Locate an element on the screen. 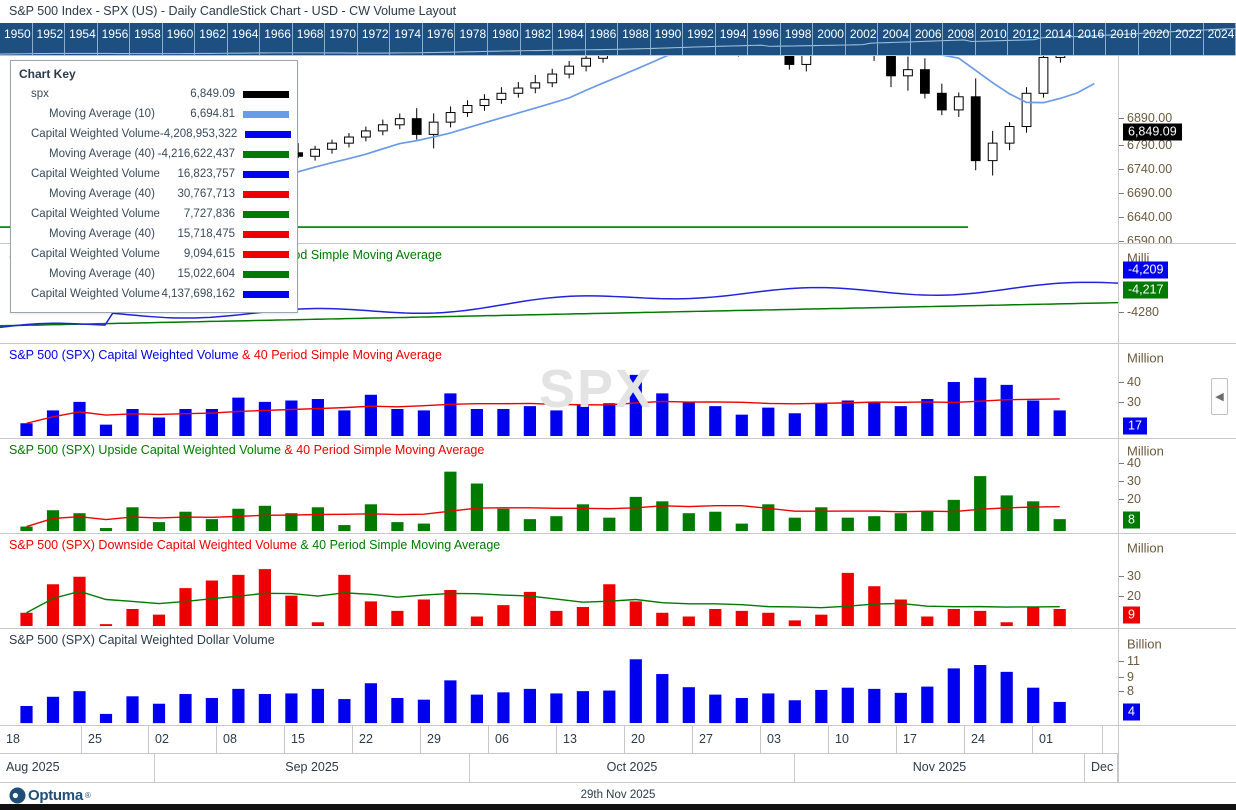  navigator-year-2002: 2002 is located at coordinates (862, 39).